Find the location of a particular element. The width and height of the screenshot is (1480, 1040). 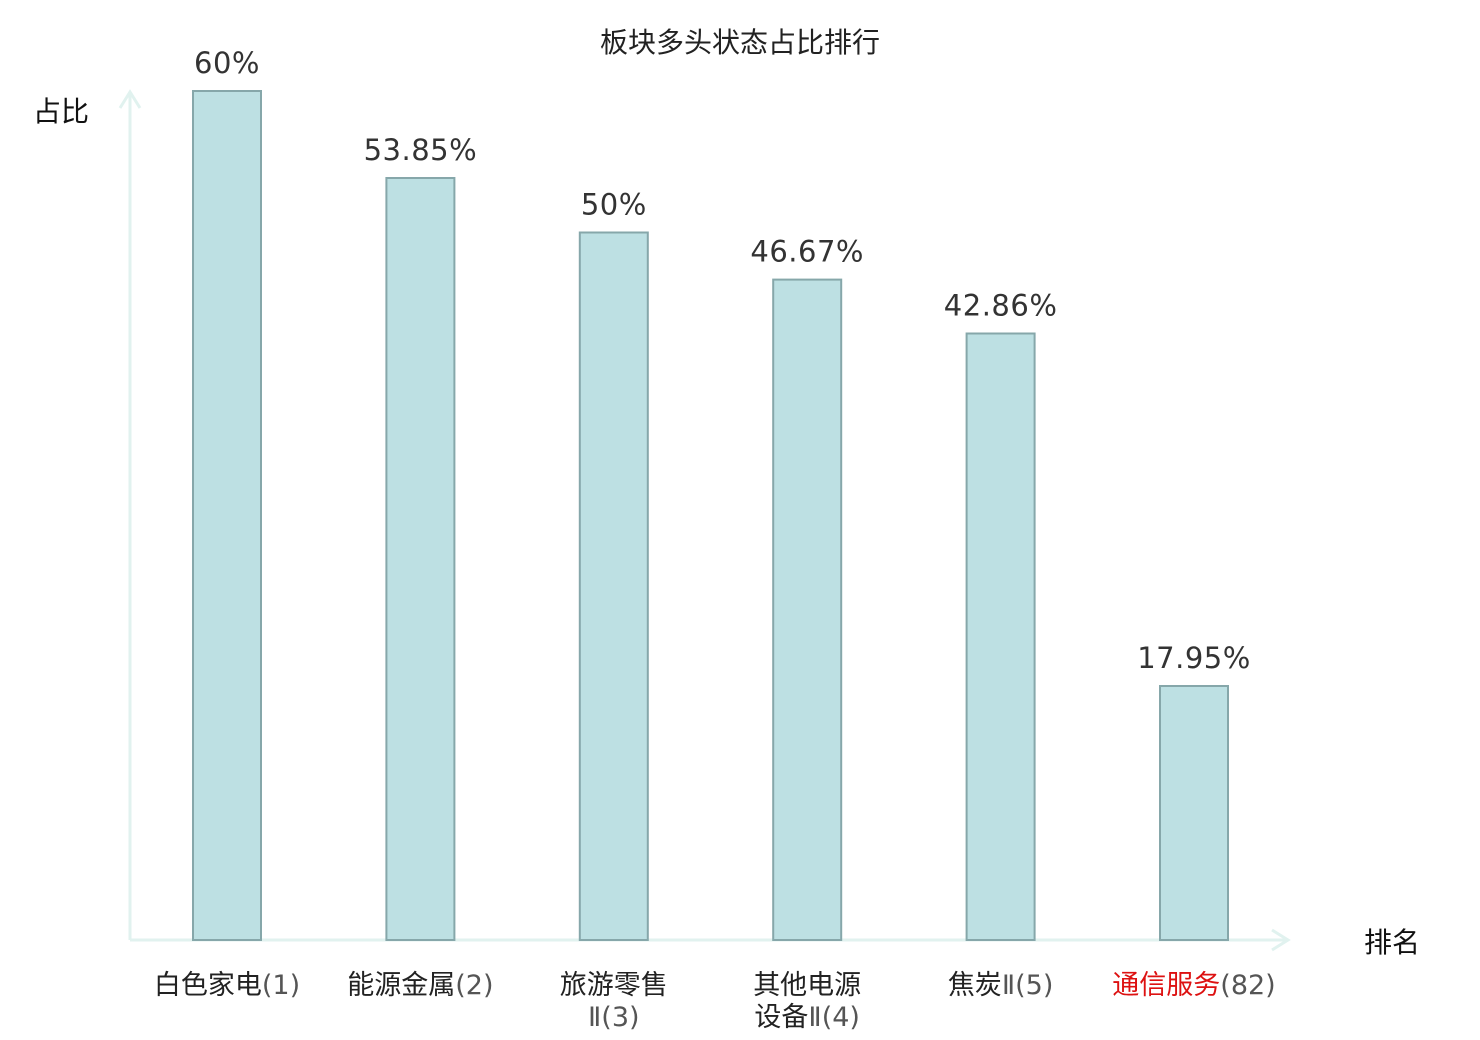

x-axis-label: 排名 is located at coordinates (1392, 942).